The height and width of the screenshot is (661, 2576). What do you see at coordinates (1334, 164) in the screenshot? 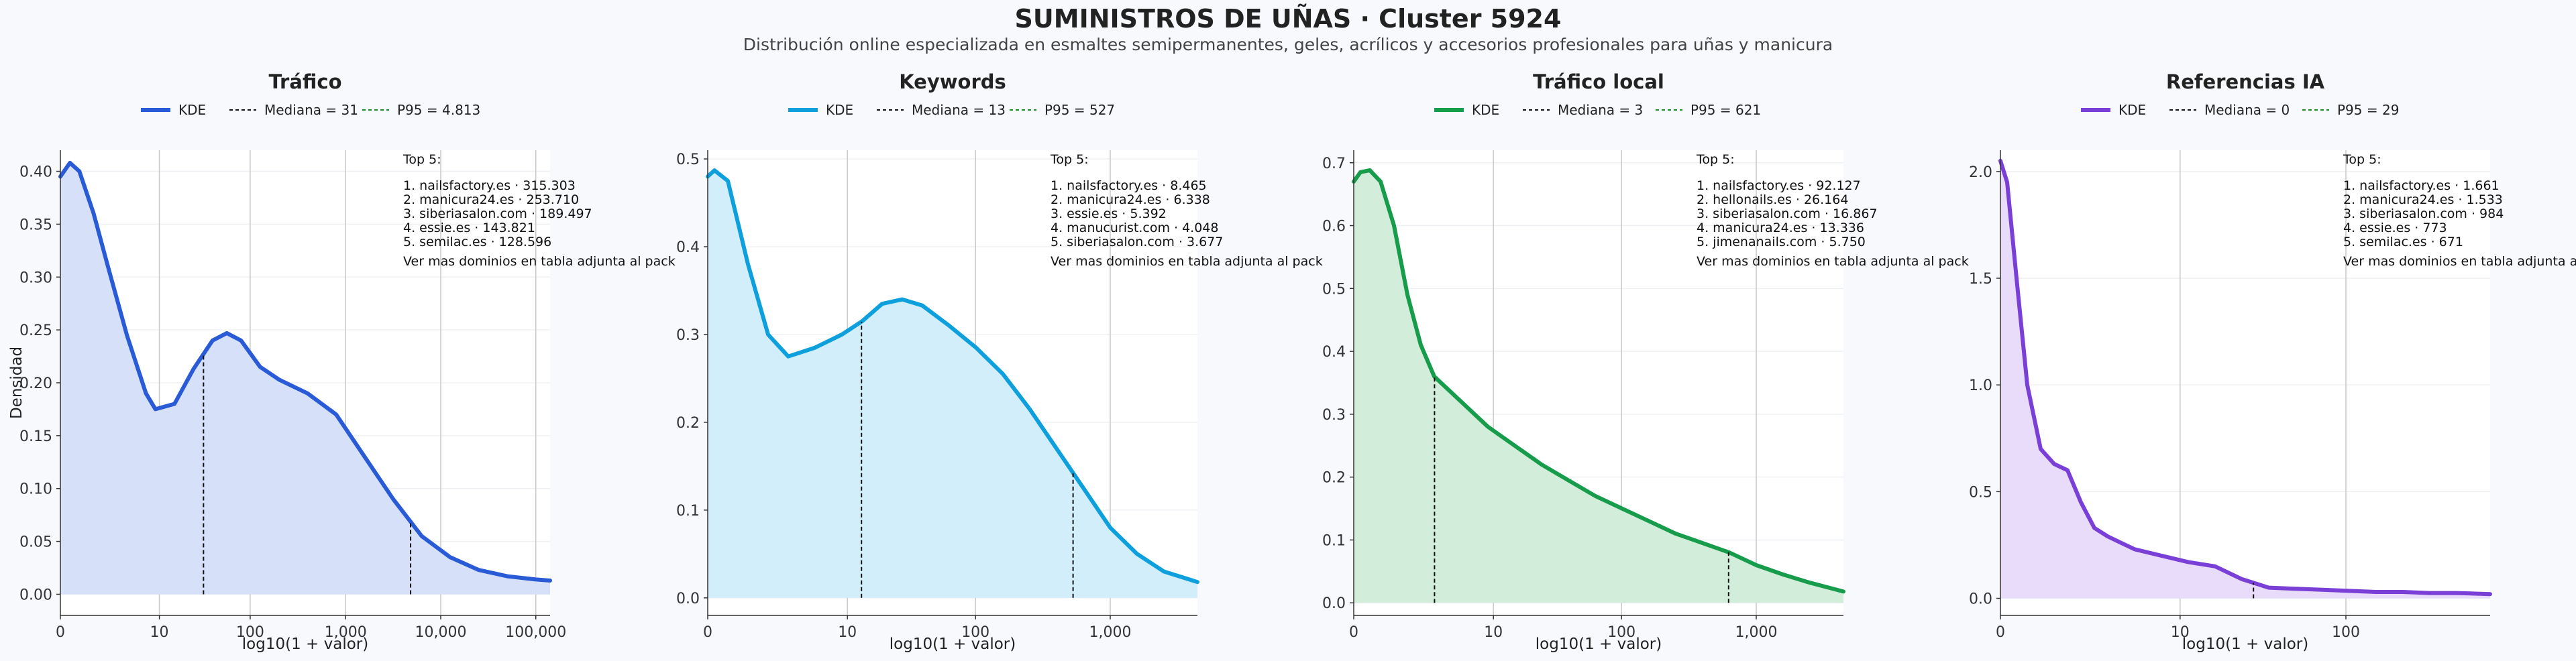
I see `y-tick-label: 0.7` at bounding box center [1334, 164].